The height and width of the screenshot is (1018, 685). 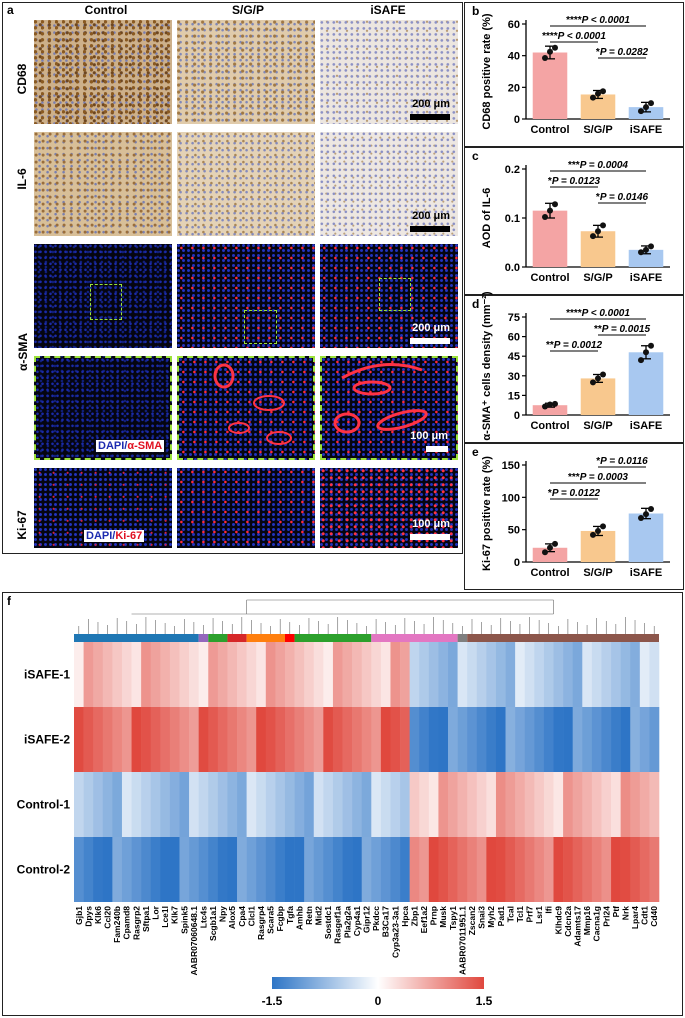 What do you see at coordinates (487, 71) in the screenshot?
I see `y-axis-label-b: CD68 positive rate (%)` at bounding box center [487, 71].